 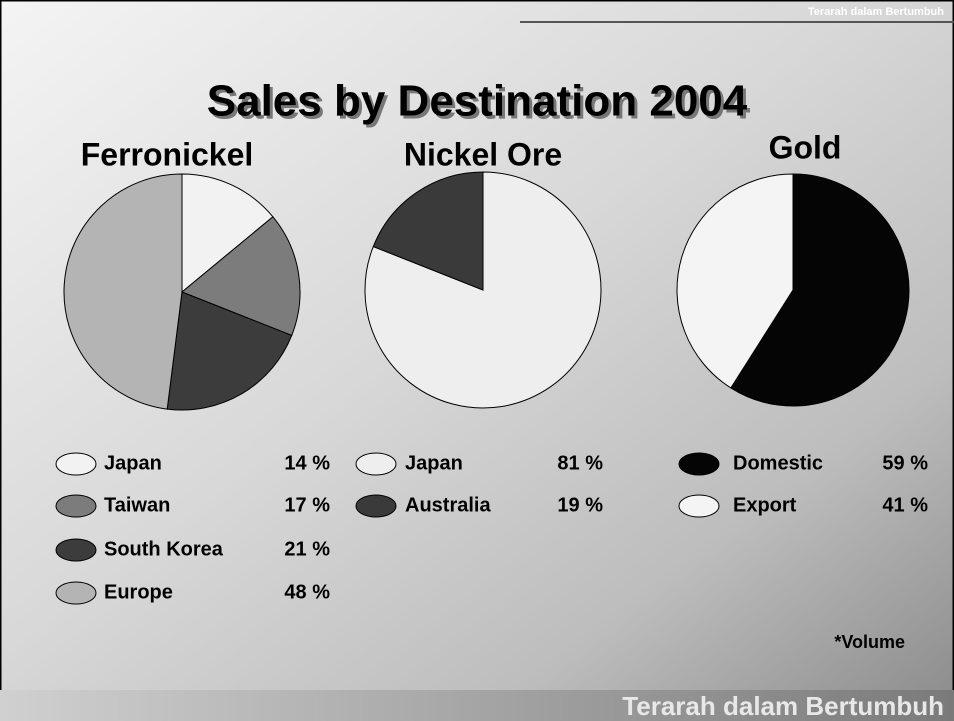 I want to click on legend-label: Australia, so click(x=448, y=505).